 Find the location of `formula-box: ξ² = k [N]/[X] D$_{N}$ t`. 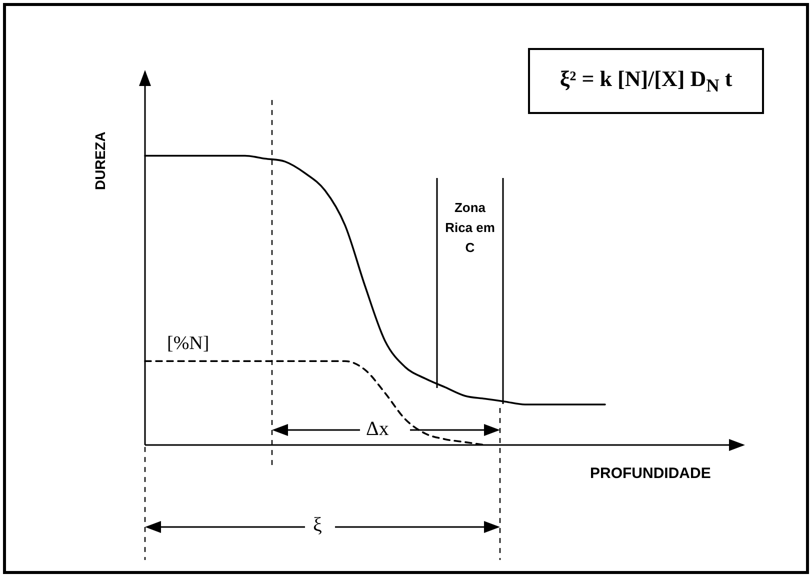

formula-box: ξ² = k [N]/[X] D$_{N}$ t is located at coordinates (646, 81).